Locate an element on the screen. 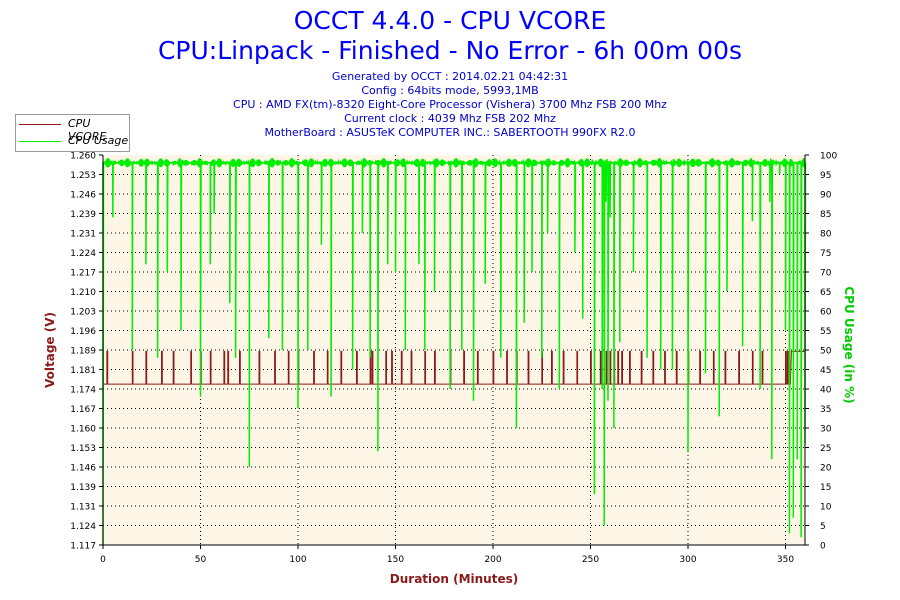 Image resolution: width=900 pixels, height=600 pixels. y-right-tick-label: 80 is located at coordinates (826, 235).